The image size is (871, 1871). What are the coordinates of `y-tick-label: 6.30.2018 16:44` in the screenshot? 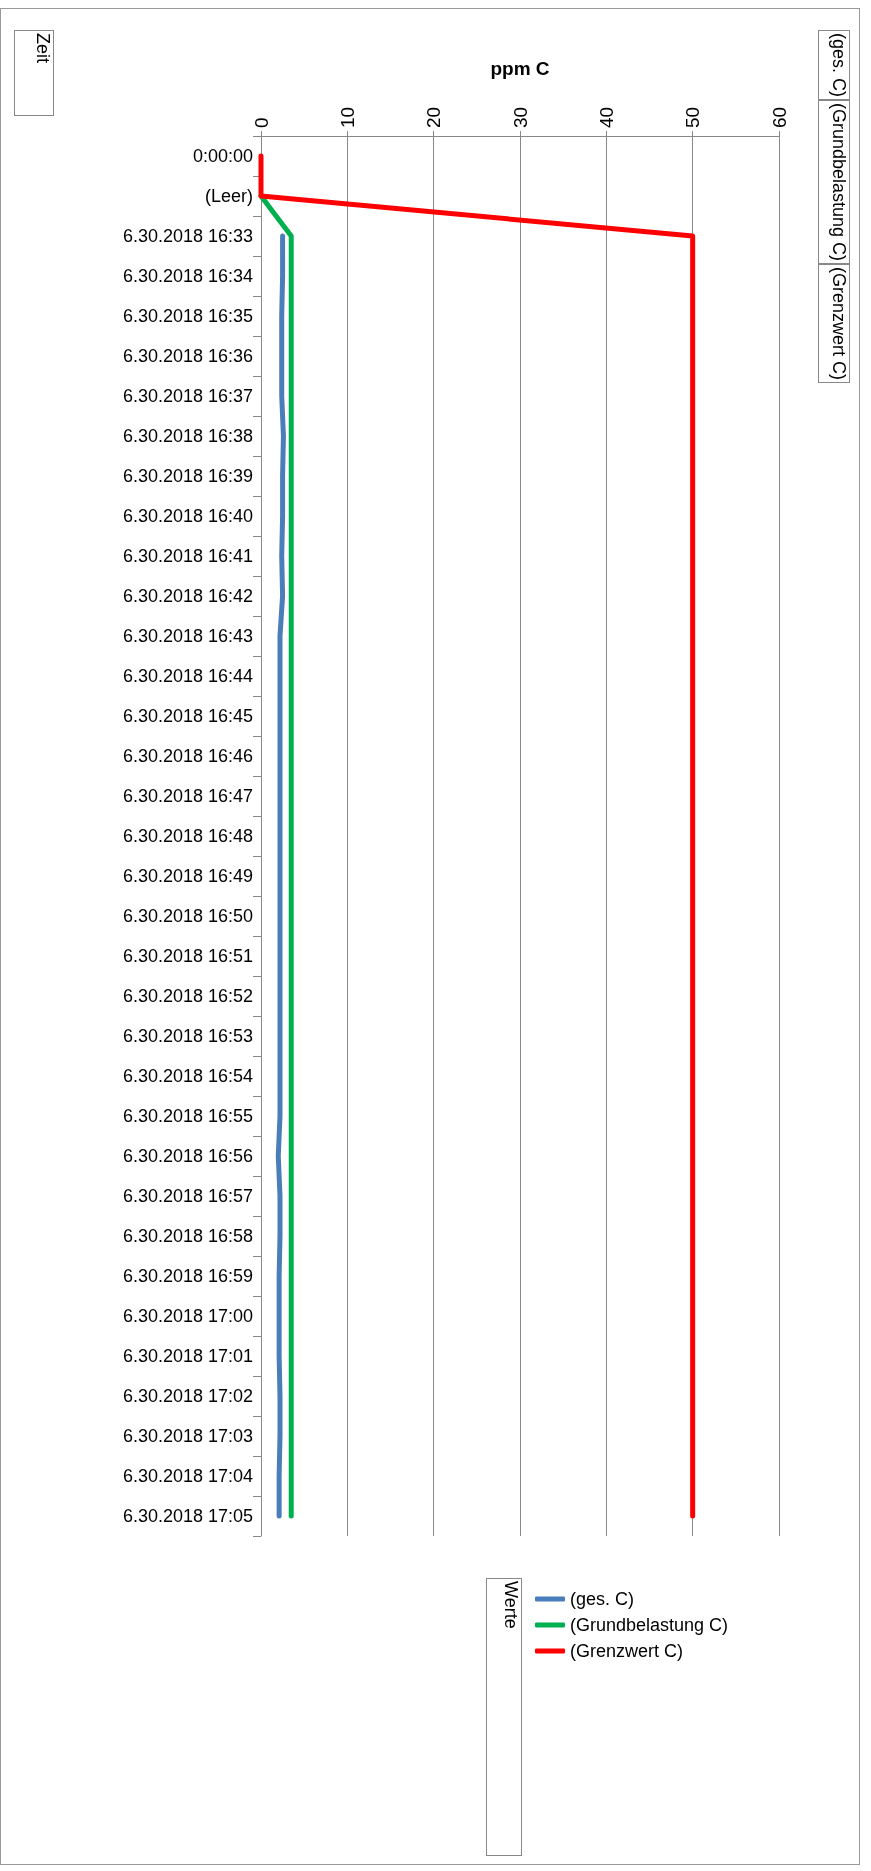 It's located at (187, 676).